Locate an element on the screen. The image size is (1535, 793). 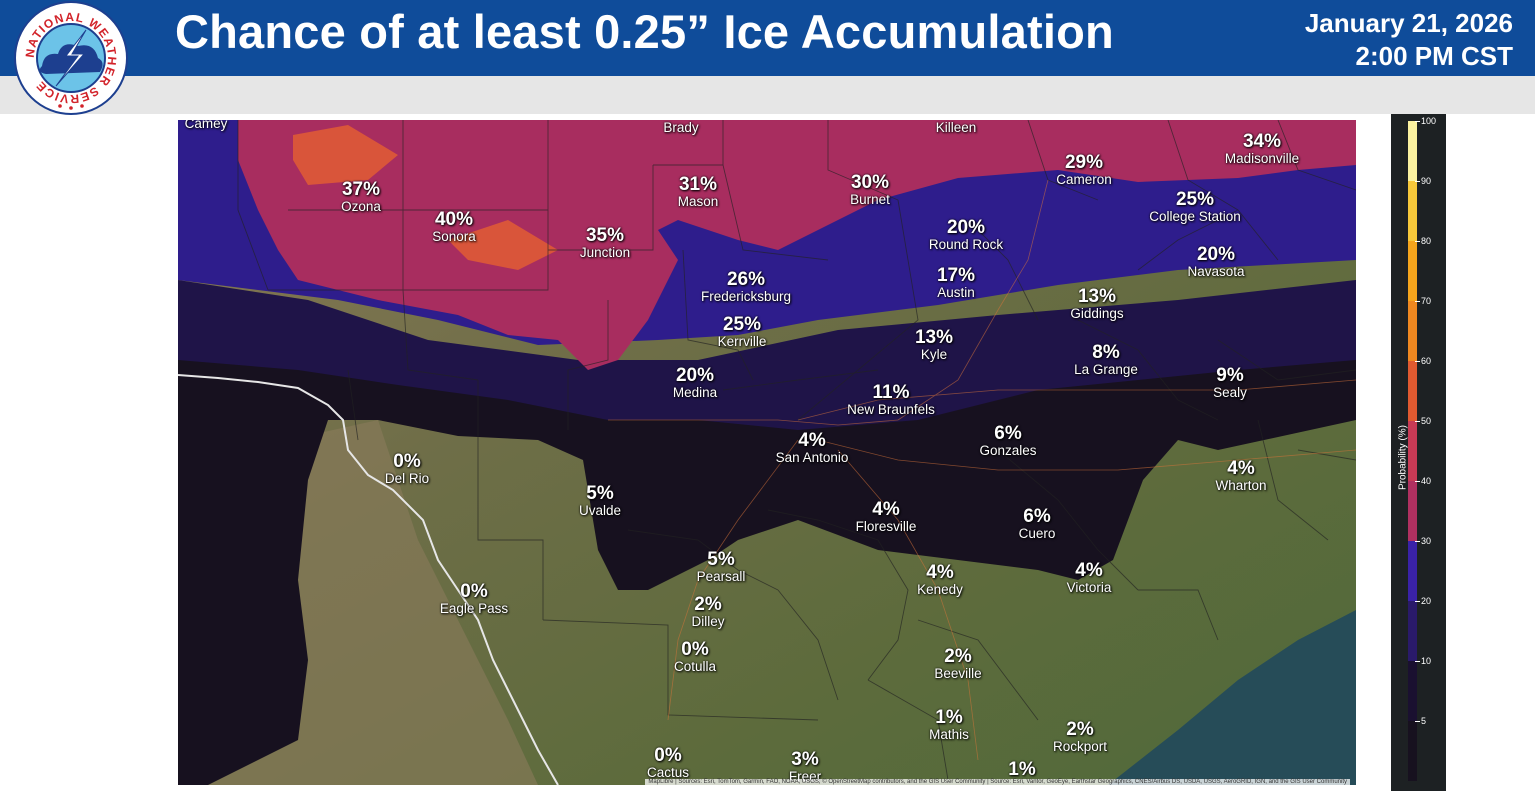
place-probability: 25% is located at coordinates (742, 324).